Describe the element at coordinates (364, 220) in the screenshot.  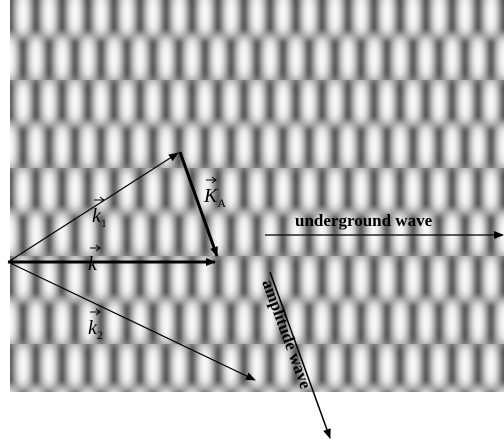
I see `label-underground-wave: underground wave` at that location.